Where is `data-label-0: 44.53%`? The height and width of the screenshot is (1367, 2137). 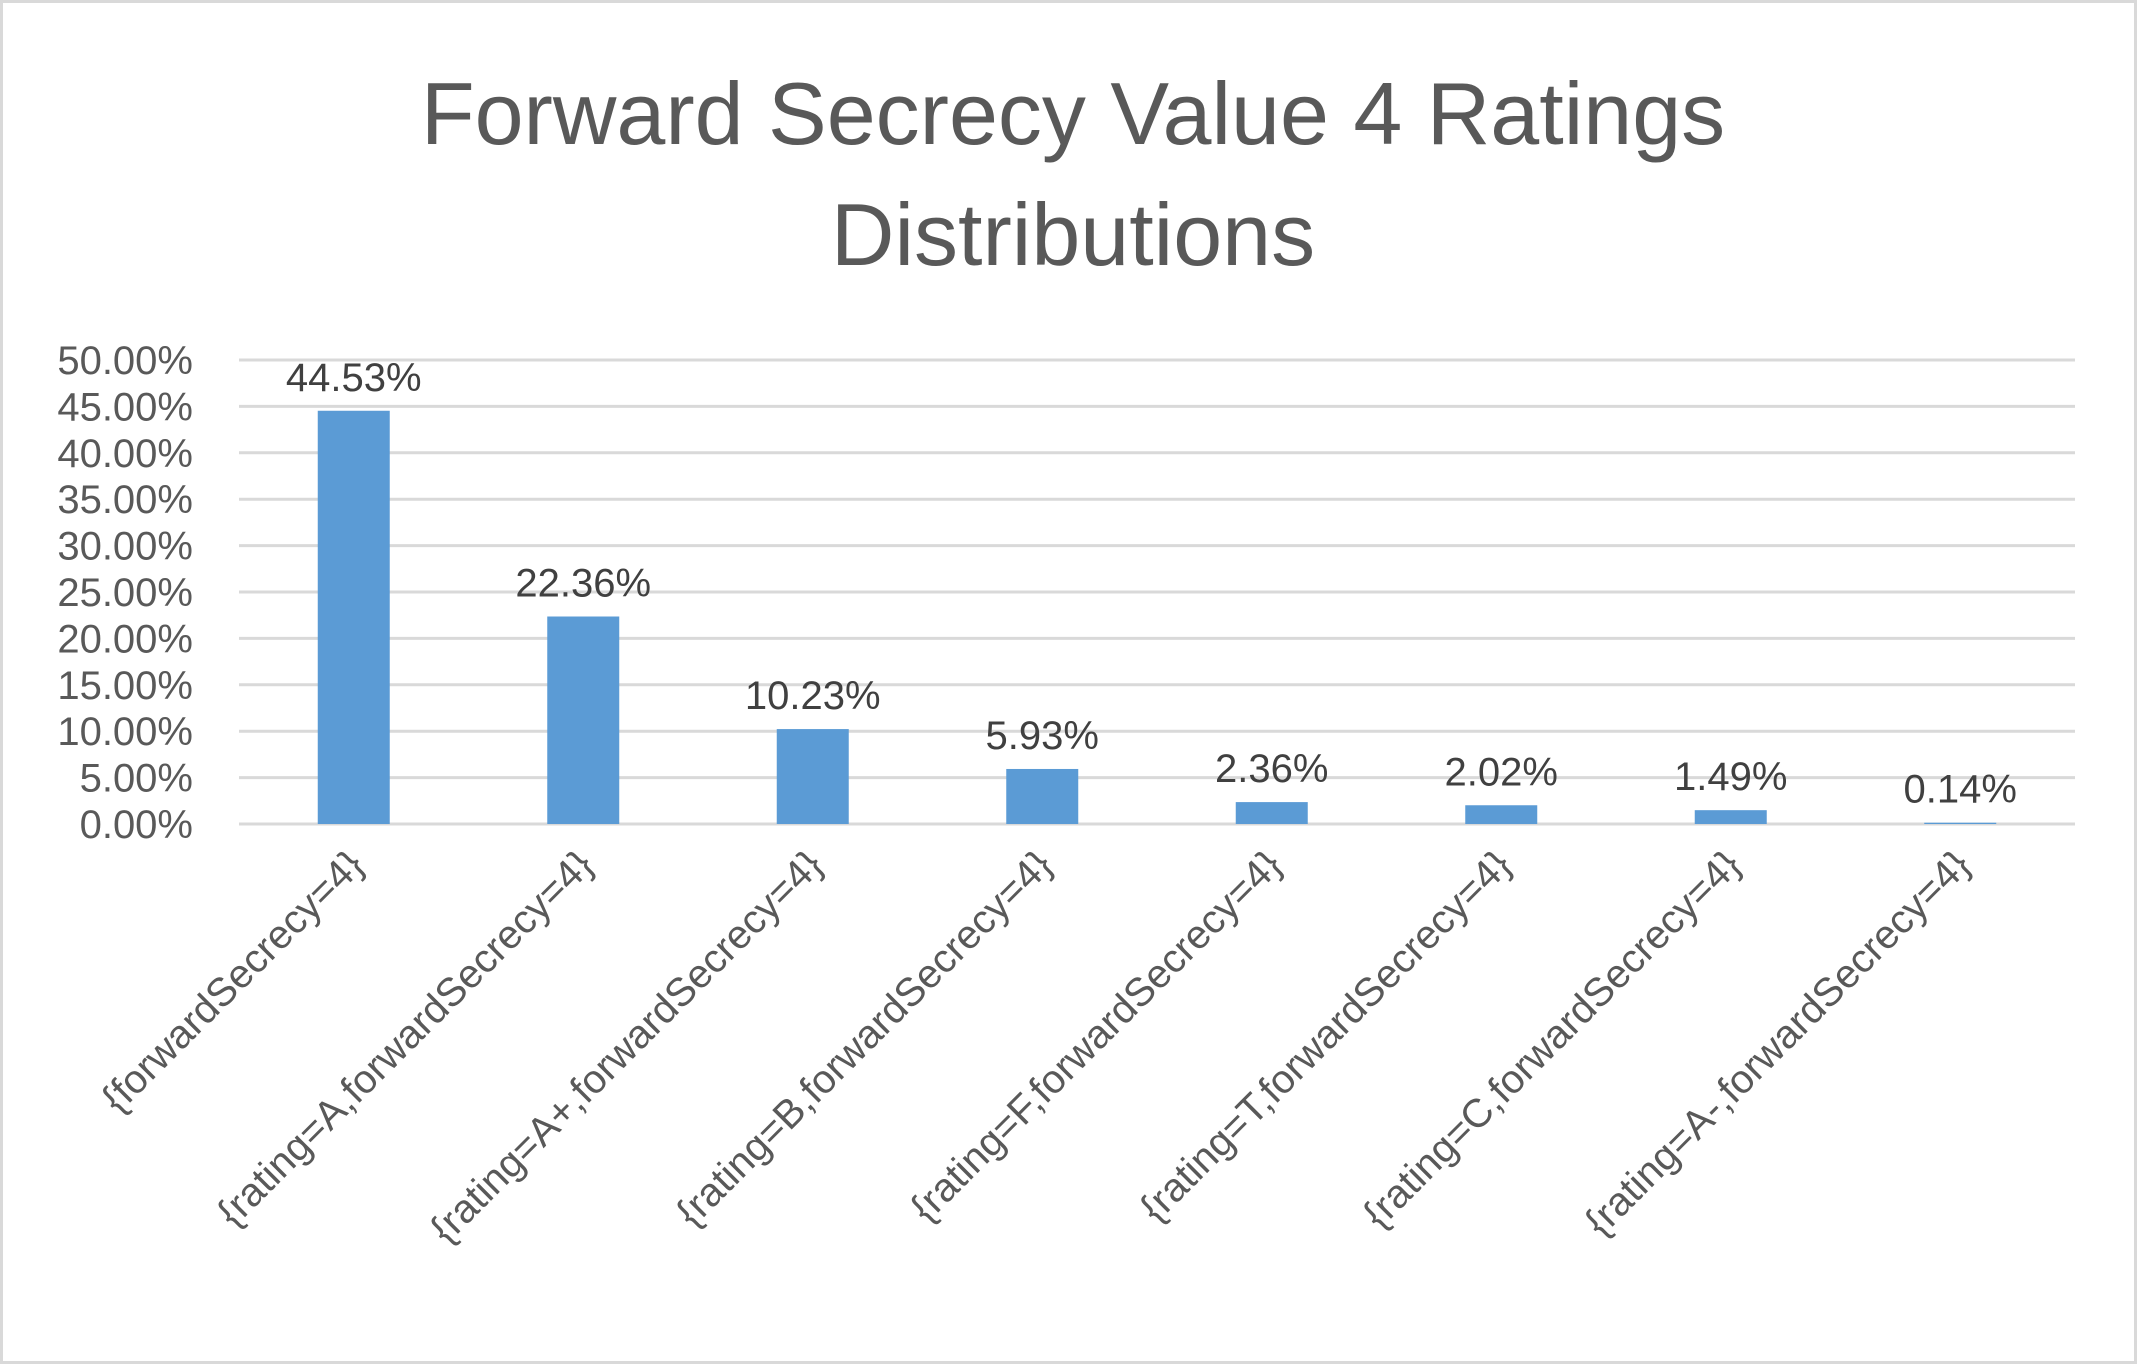 data-label-0: 44.53% is located at coordinates (354, 378).